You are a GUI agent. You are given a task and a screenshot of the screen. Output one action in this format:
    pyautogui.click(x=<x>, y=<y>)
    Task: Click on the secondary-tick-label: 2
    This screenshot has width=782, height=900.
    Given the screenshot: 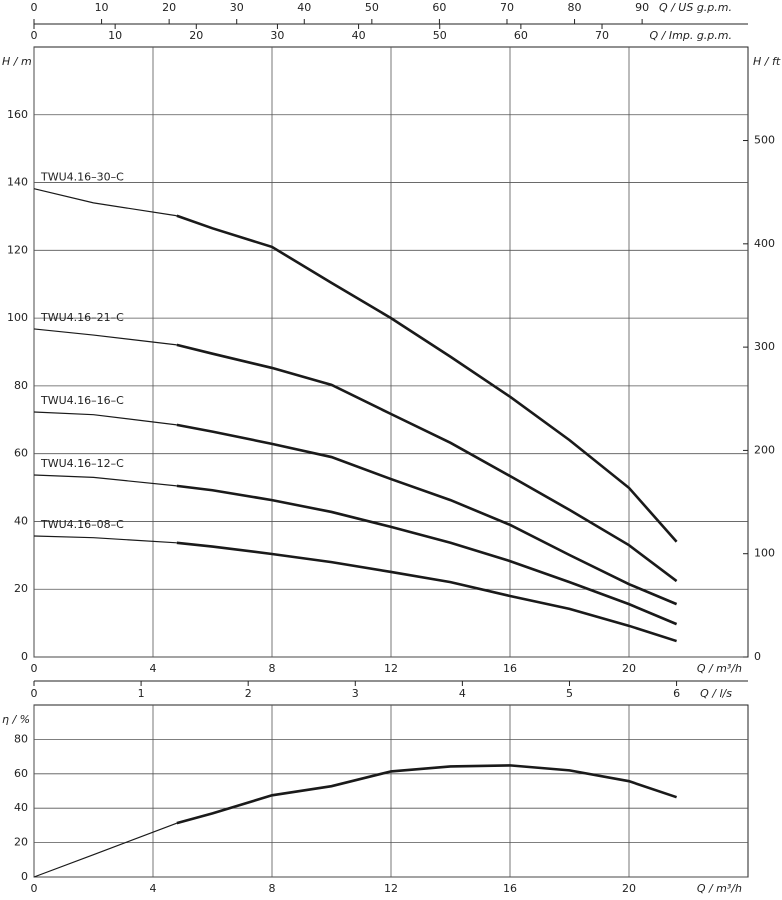 What is the action you would take?
    pyautogui.click(x=248, y=693)
    